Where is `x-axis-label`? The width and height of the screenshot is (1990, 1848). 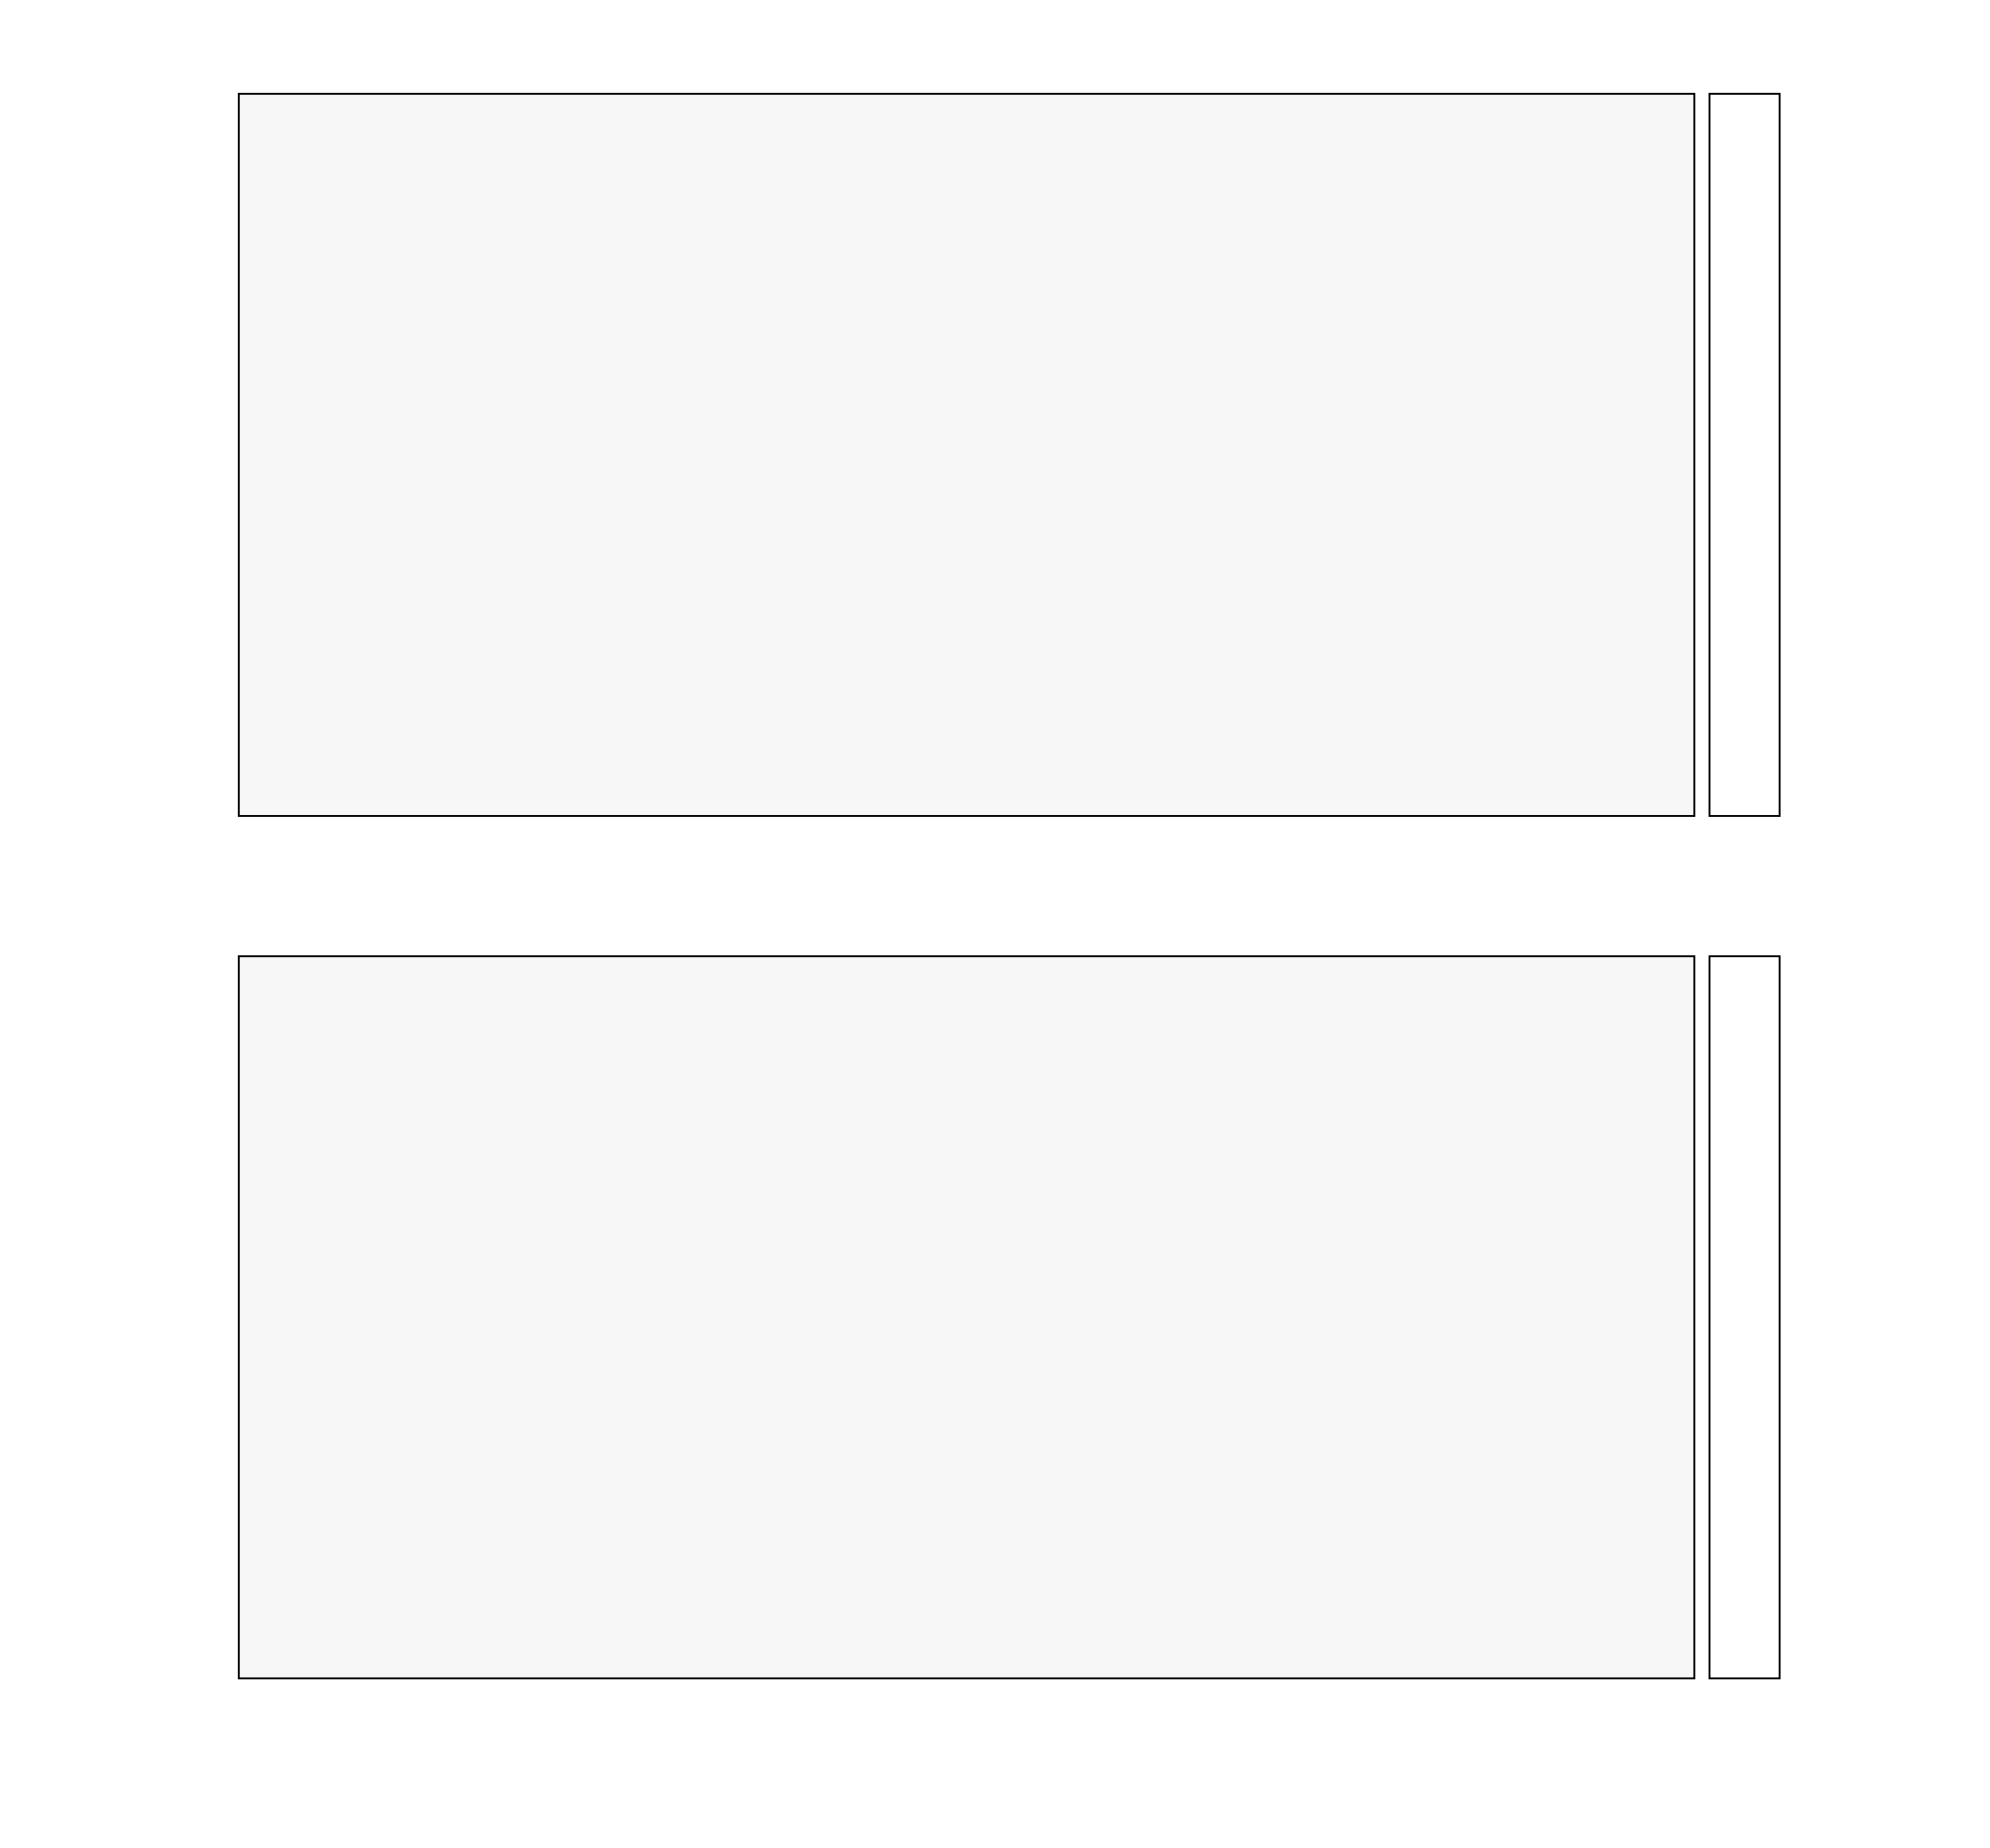
x-axis-label is located at coordinates (966, 1761).